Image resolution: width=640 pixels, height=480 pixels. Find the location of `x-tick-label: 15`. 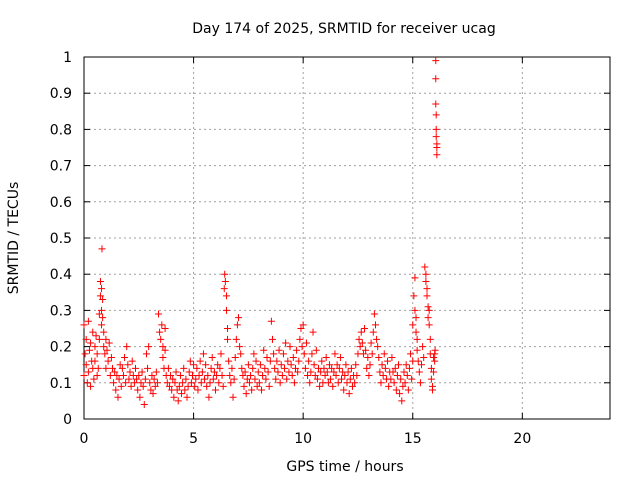

x-tick-label: 15 is located at coordinates (413, 439).